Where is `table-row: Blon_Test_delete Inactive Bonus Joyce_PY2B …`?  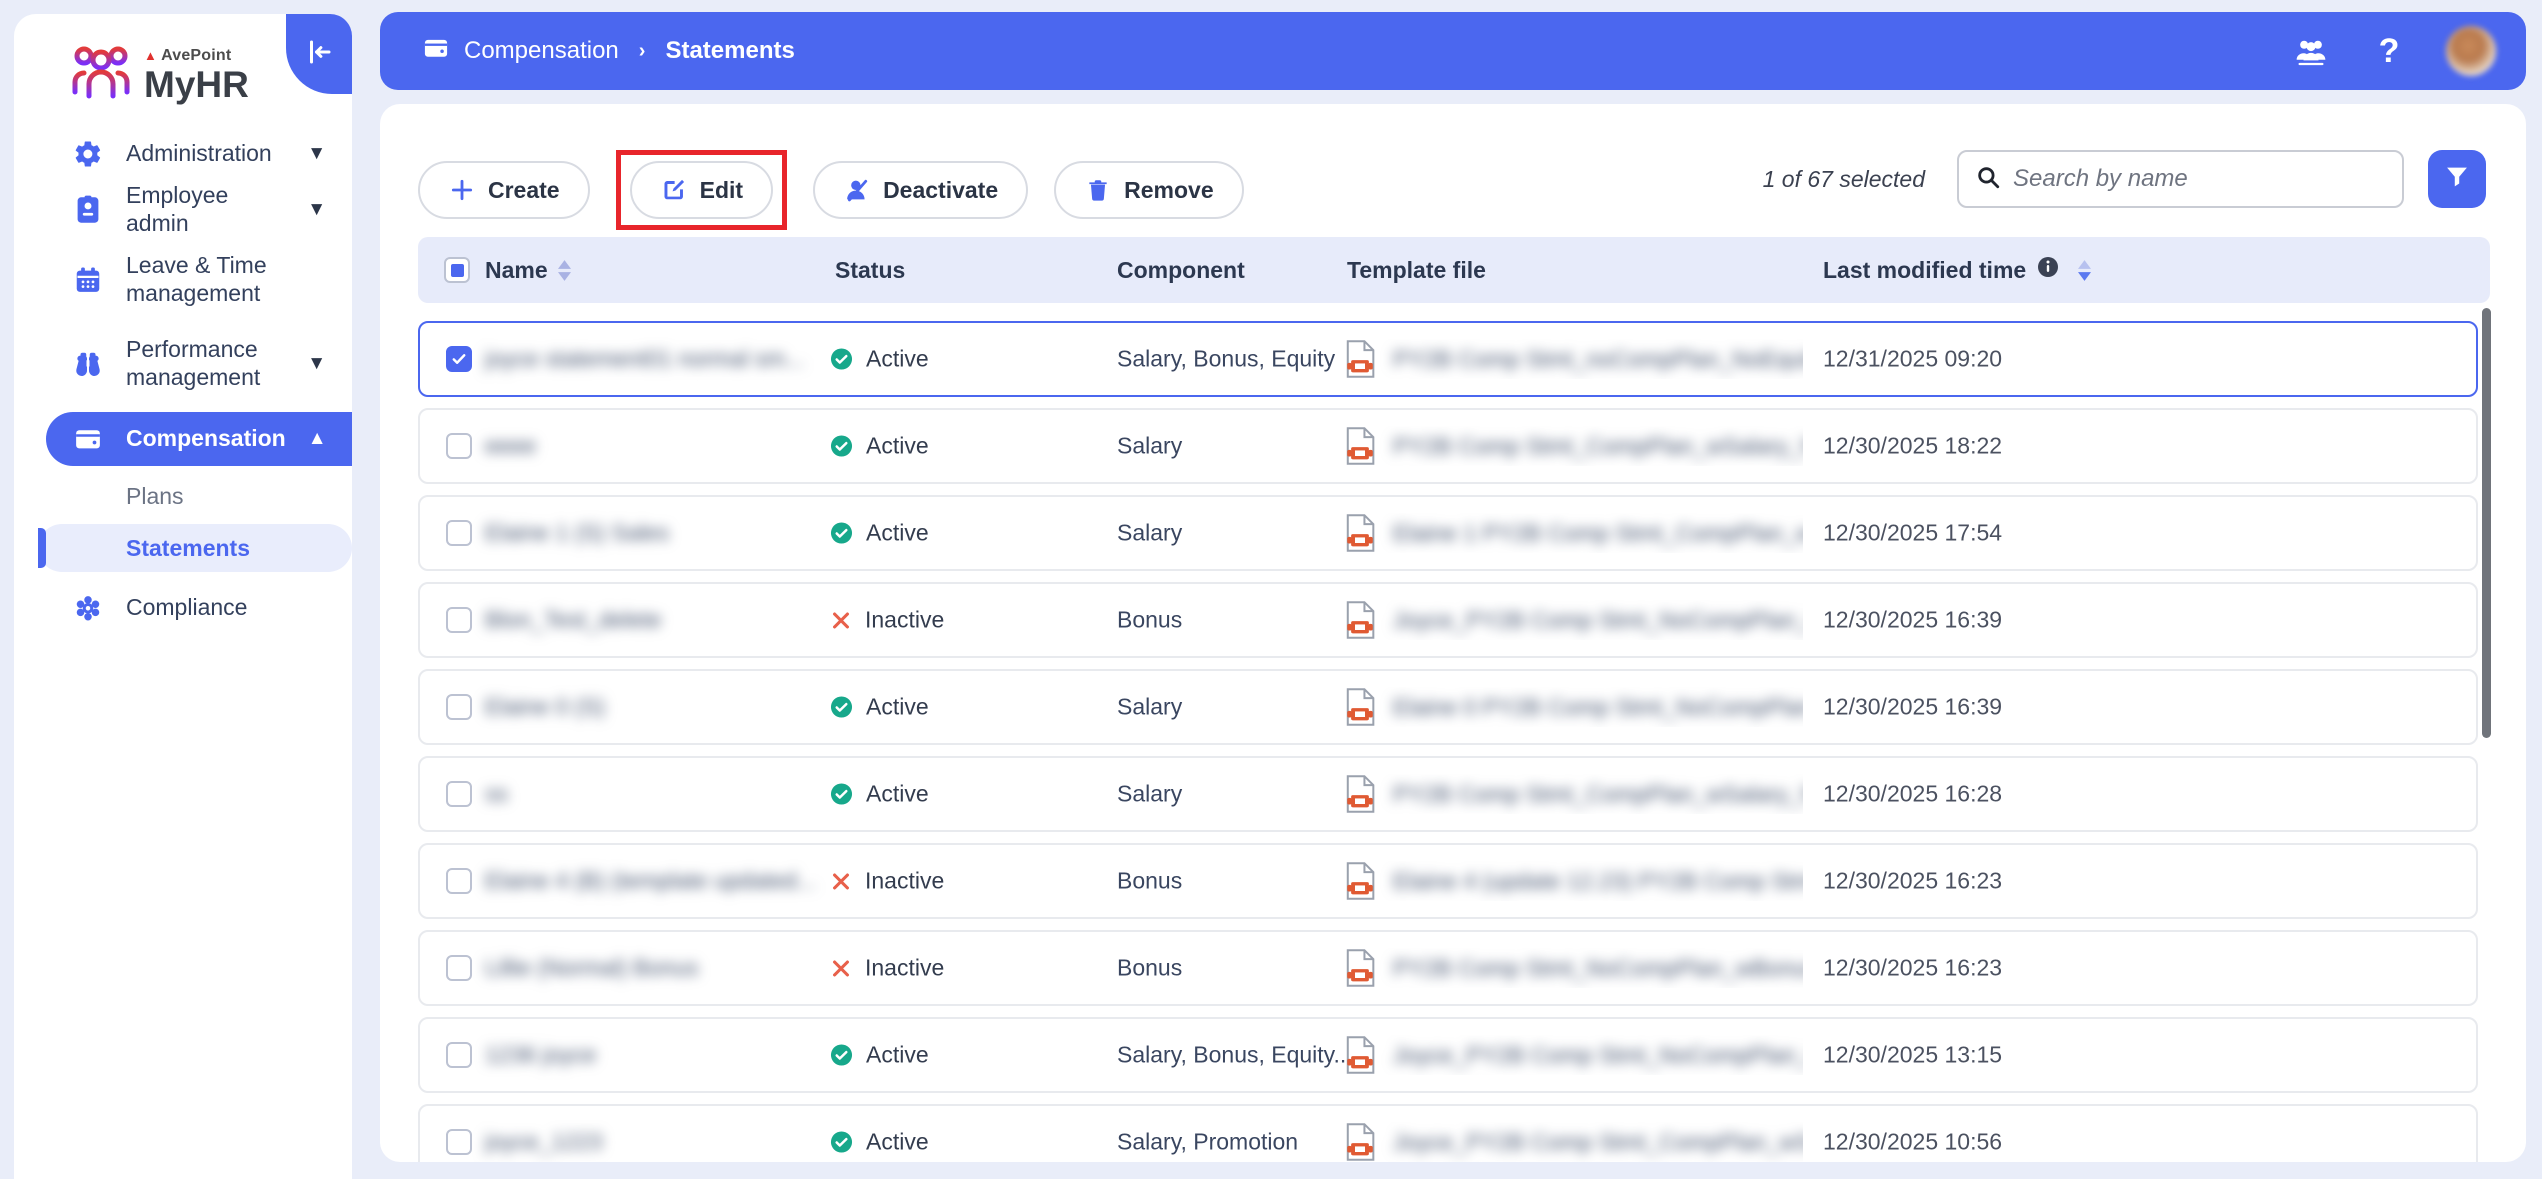 table-row: Blon_Test_delete Inactive Bonus Joyce_PY2B … is located at coordinates (1448, 620).